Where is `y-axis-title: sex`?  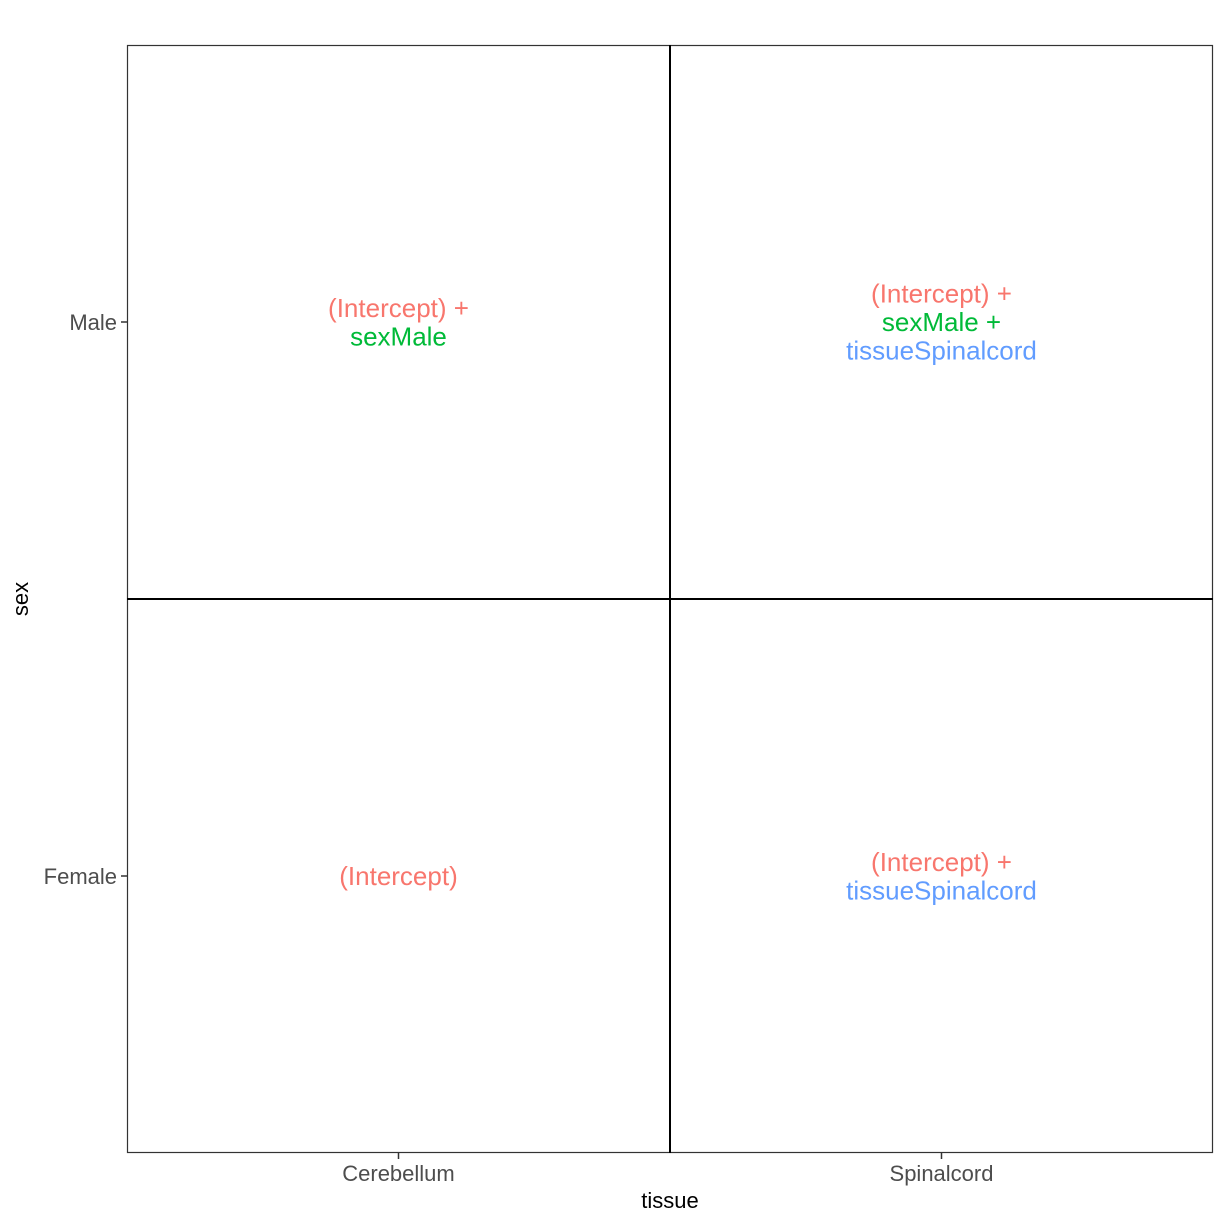 y-axis-title: sex is located at coordinates (20, 599).